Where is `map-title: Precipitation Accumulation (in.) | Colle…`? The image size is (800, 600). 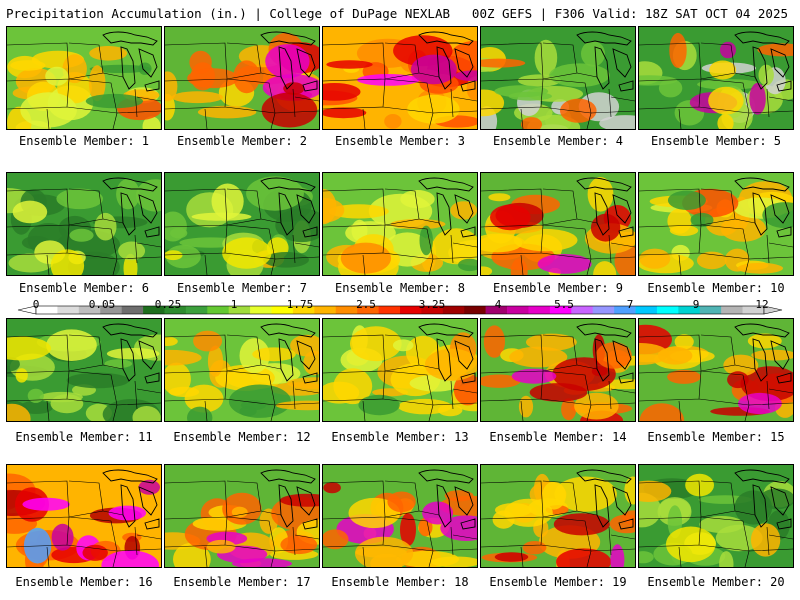
map-title: Precipitation Accumulation (in.) | Colle… is located at coordinates (228, 13).